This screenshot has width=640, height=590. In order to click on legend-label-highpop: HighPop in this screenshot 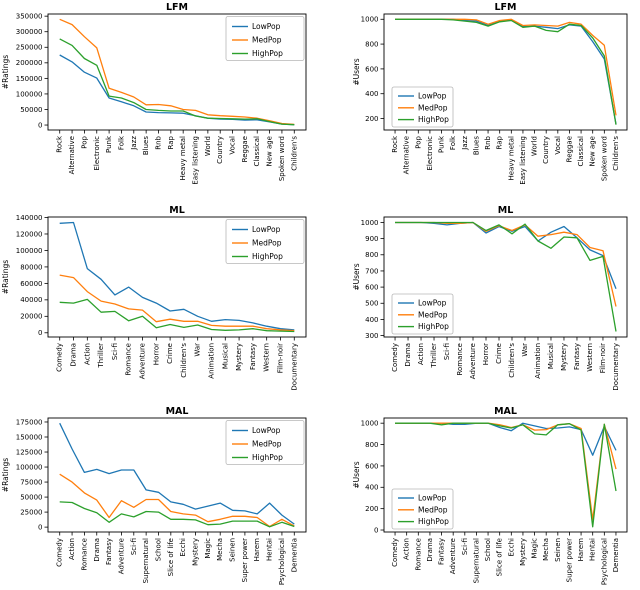, I will do `click(267, 256)`.